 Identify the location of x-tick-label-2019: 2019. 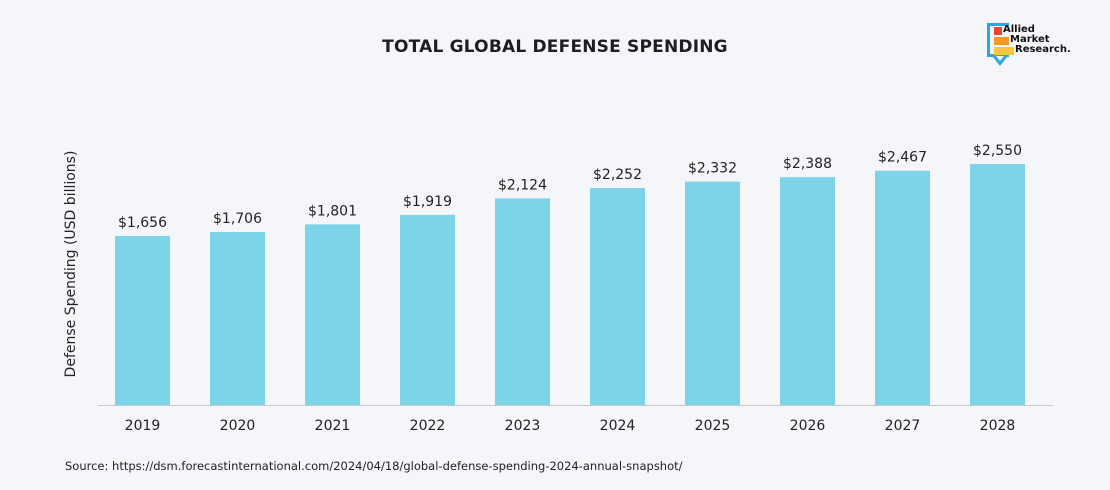
(143, 426).